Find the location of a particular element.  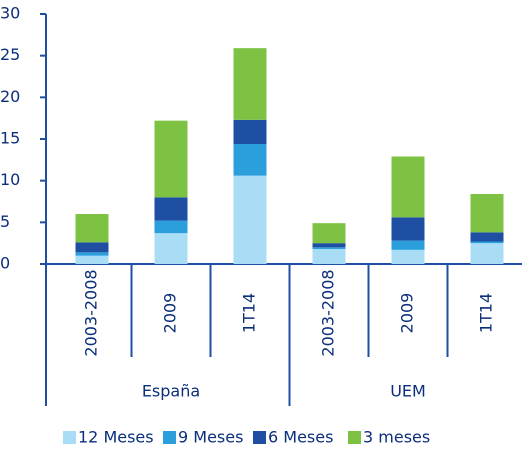

y-tick-label: 15 is located at coordinates (10, 138).